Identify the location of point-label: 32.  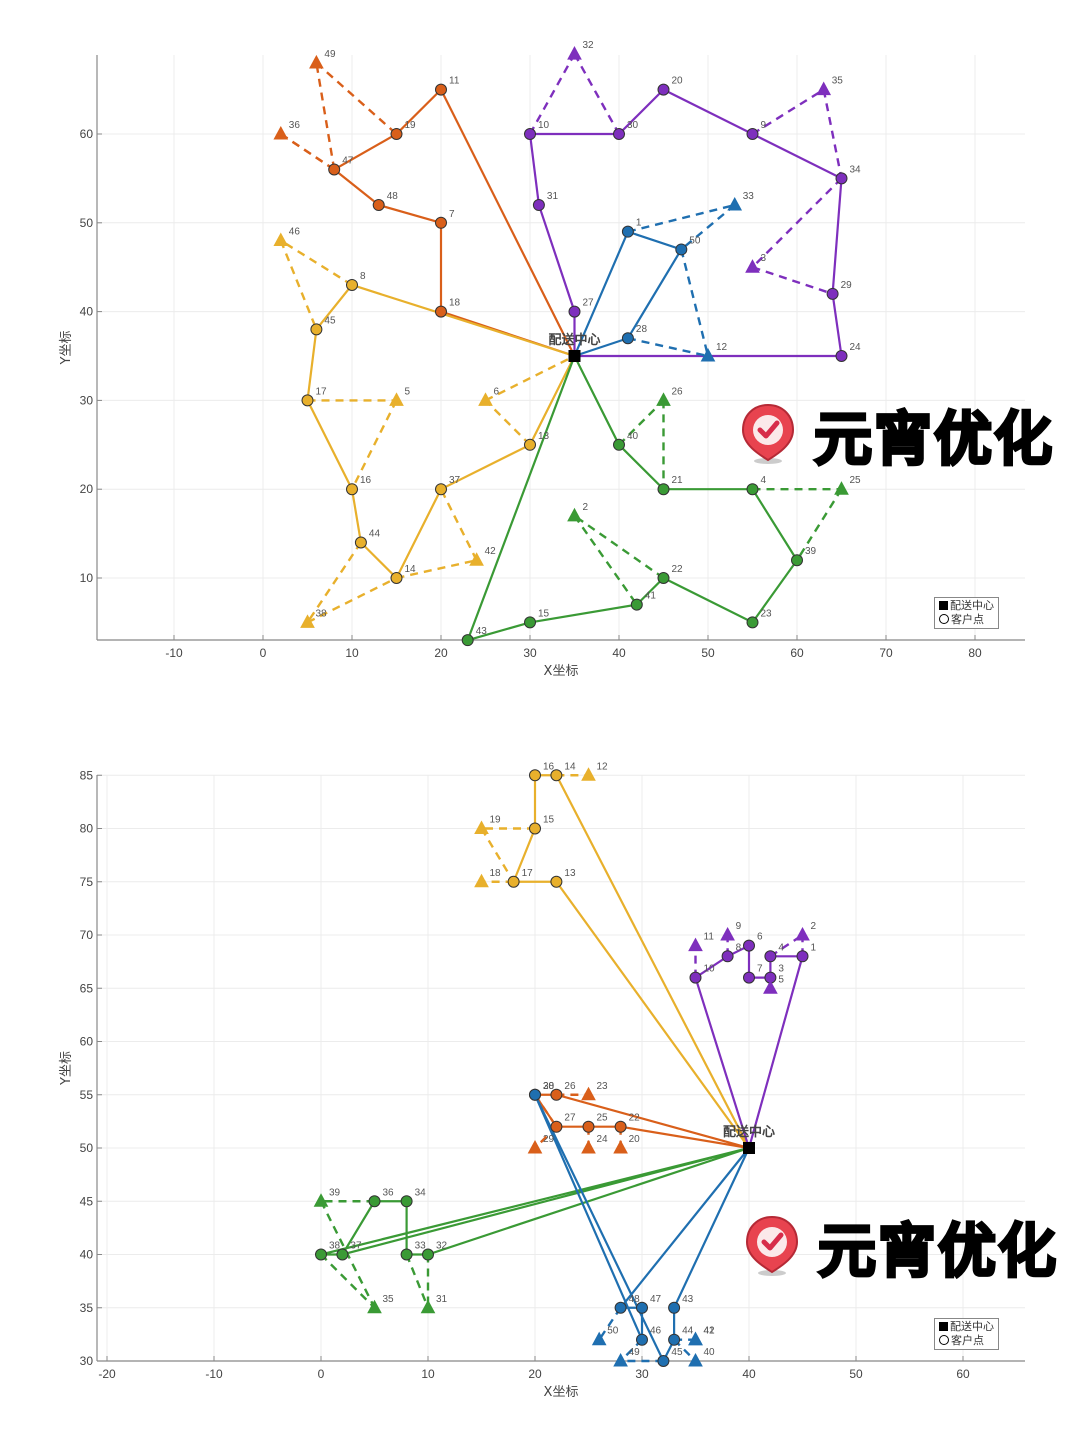
(442, 1246).